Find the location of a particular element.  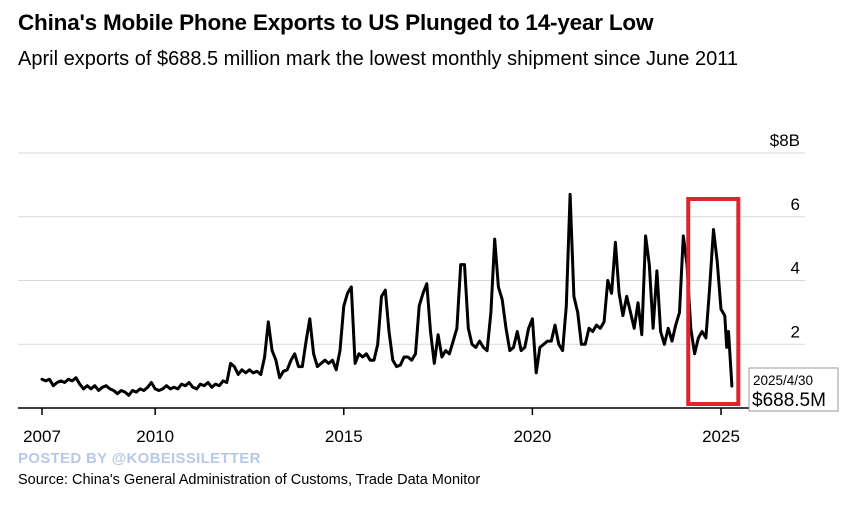

y-tick-label: $8B is located at coordinates (785, 140).